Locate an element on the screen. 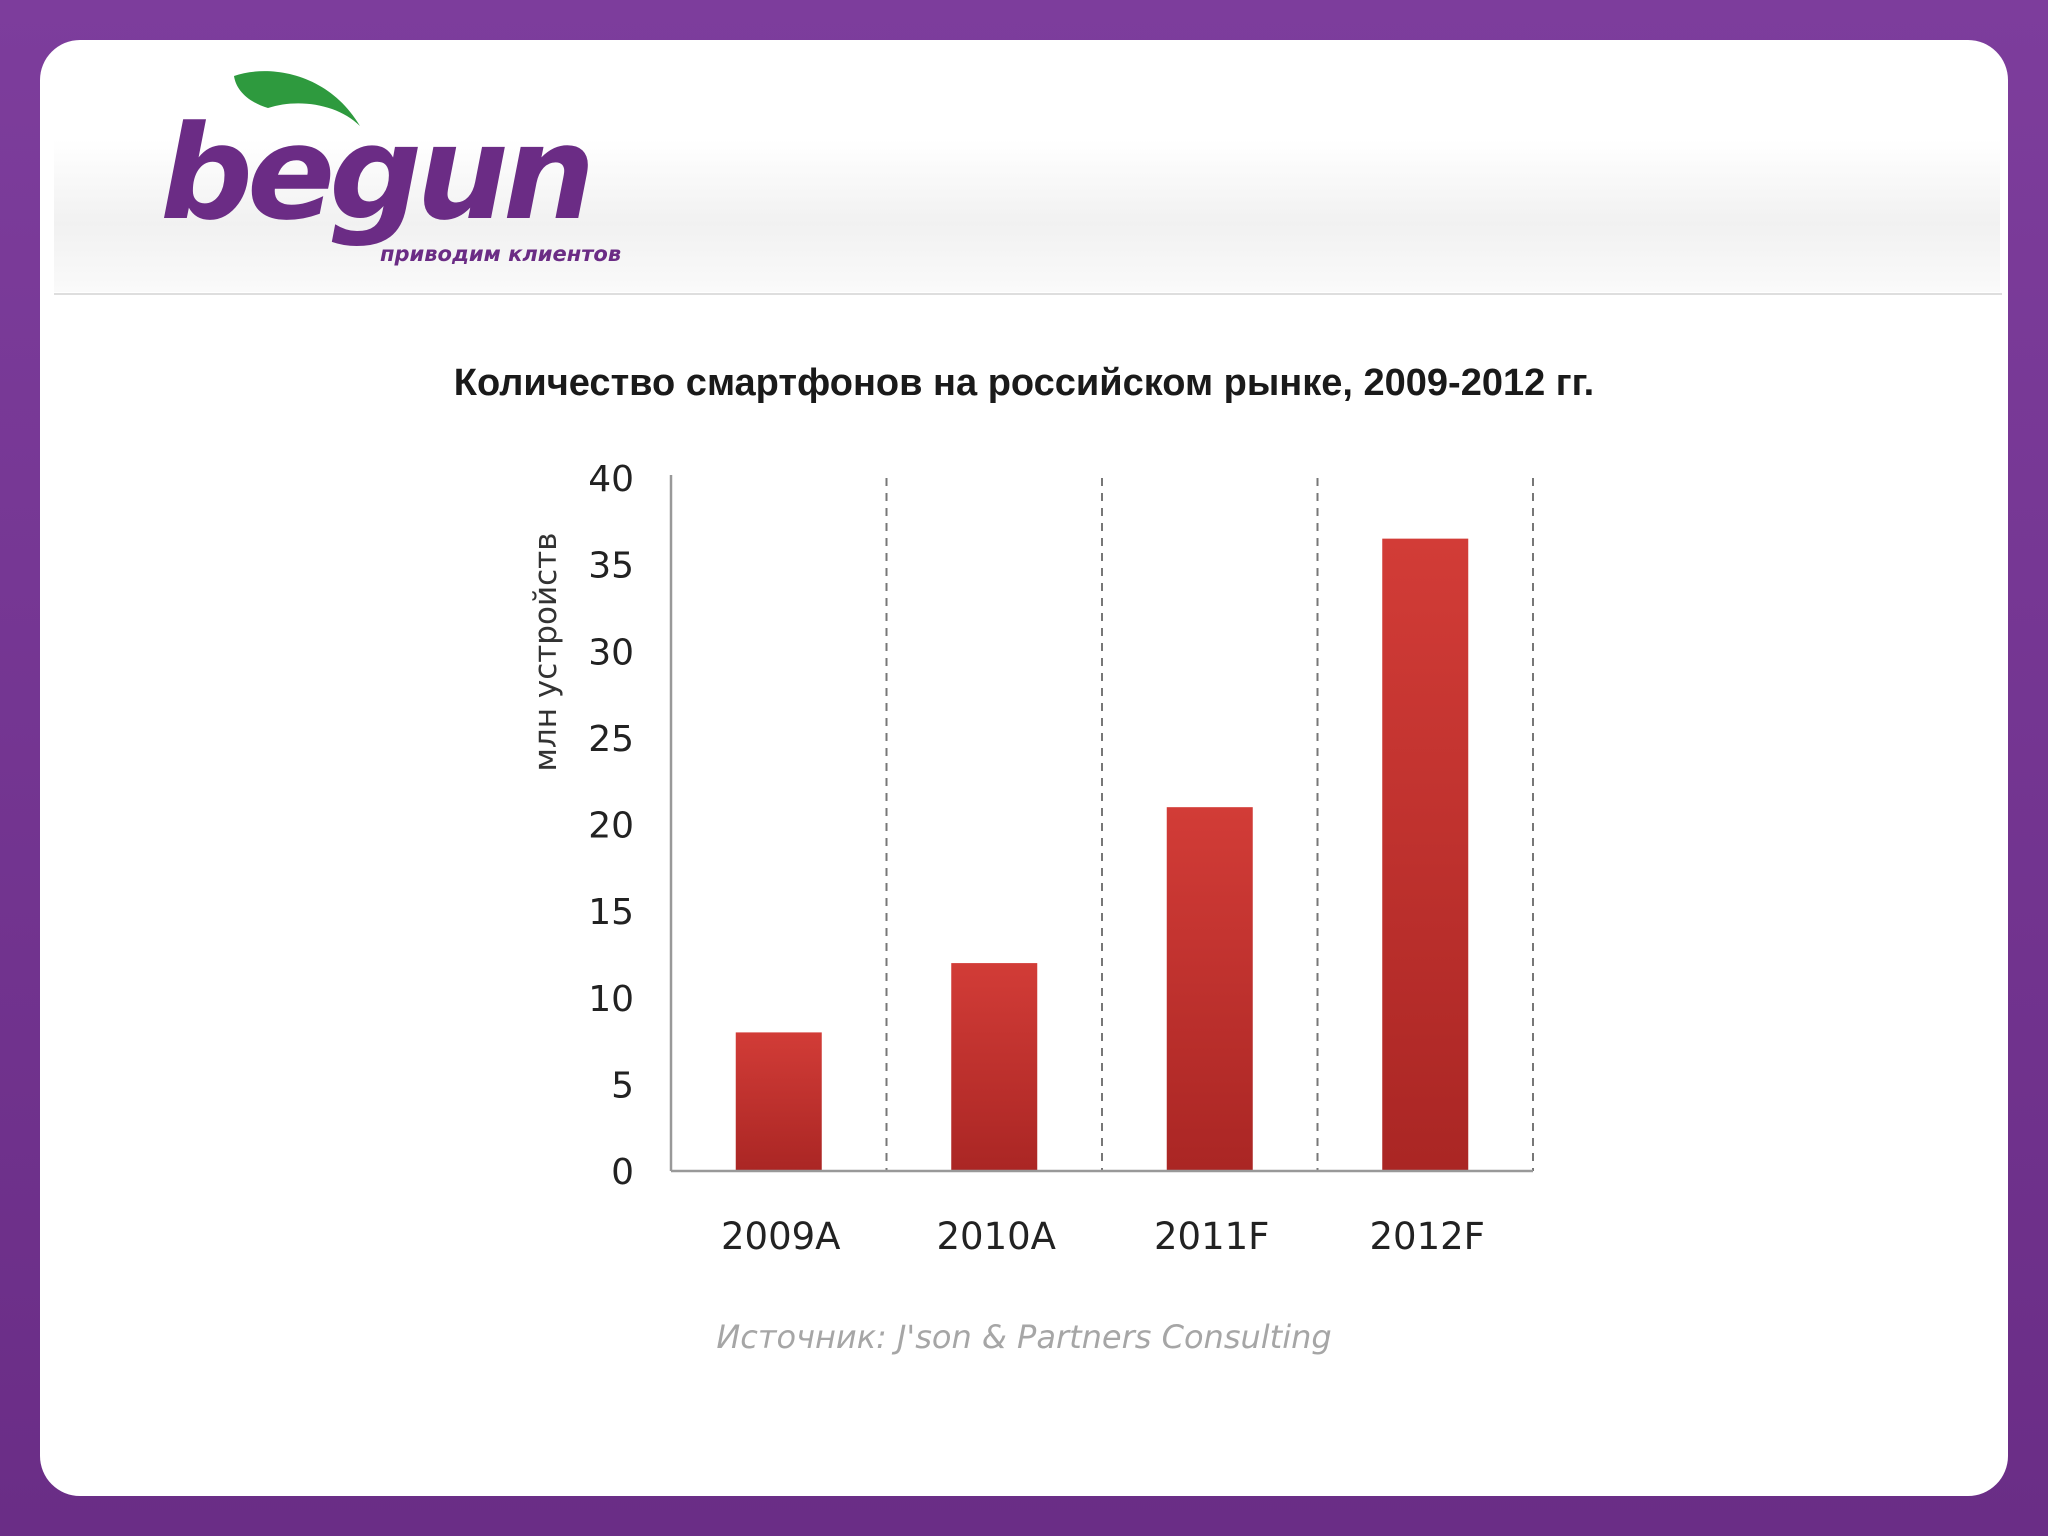 The height and width of the screenshot is (1536, 2048). y-tick-label: 25 is located at coordinates (611, 739).